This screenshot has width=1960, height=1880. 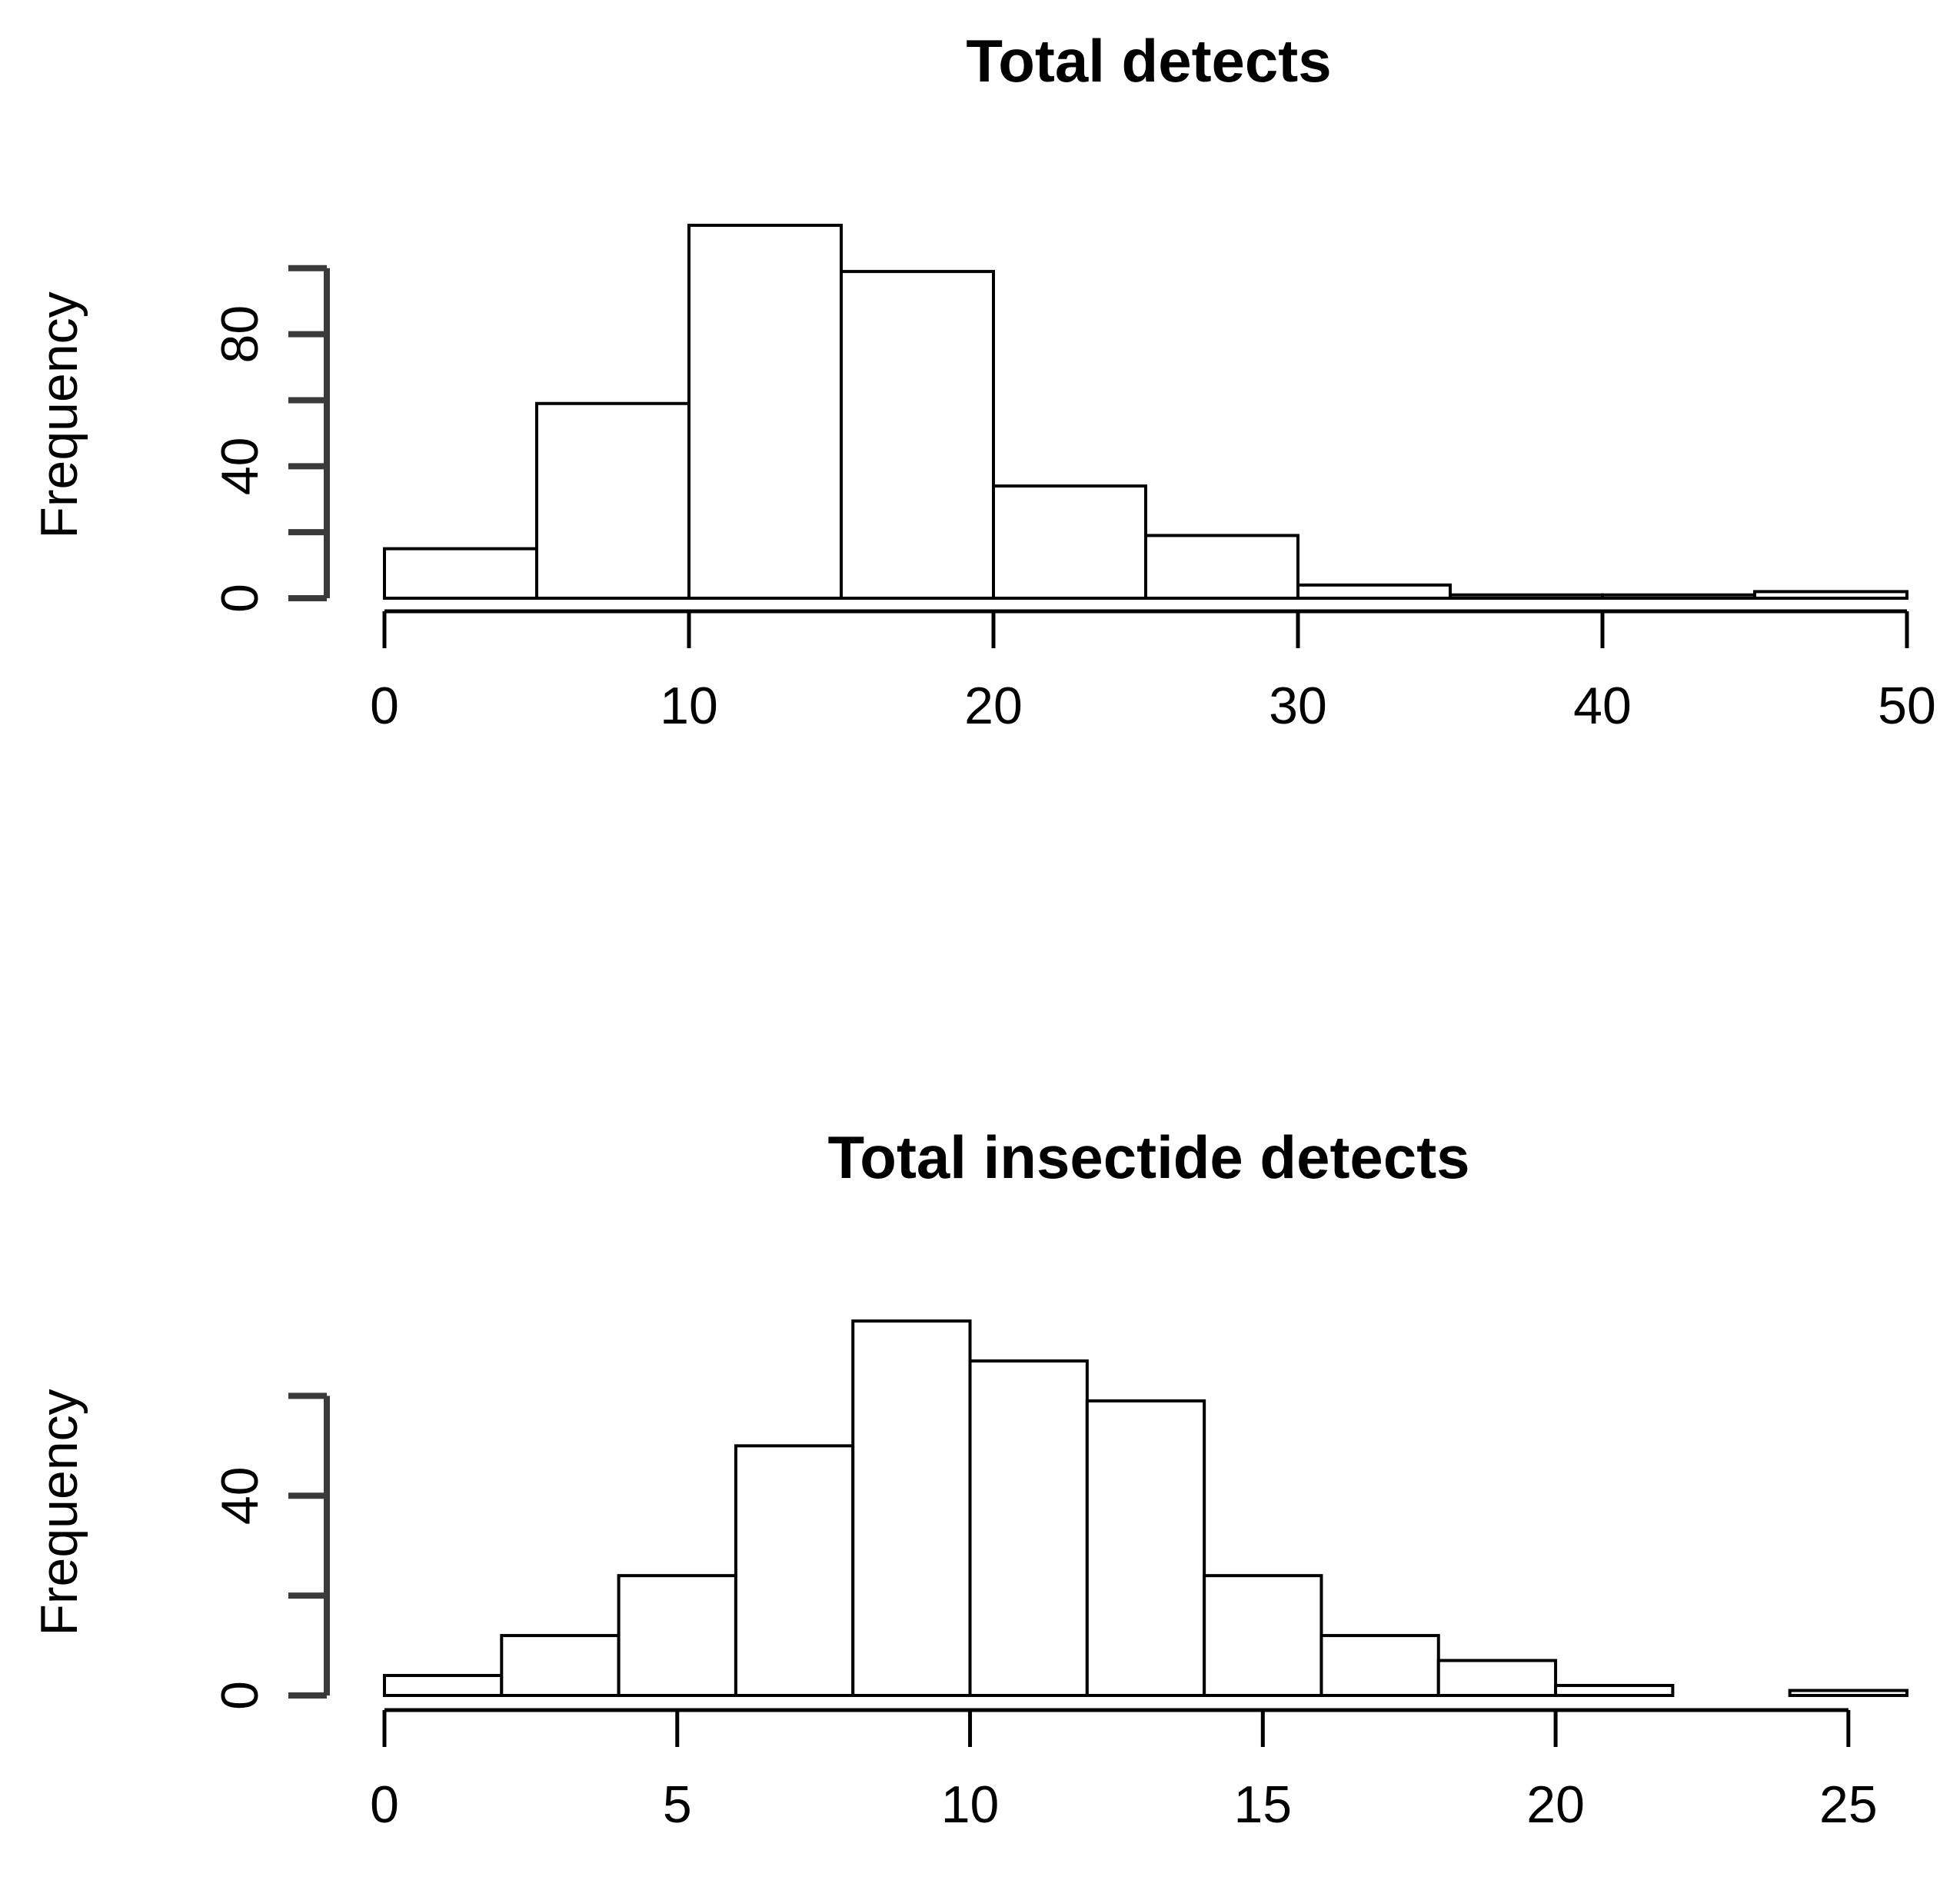 I want to click on x-tick-label: 25, so click(x=1848, y=1804).